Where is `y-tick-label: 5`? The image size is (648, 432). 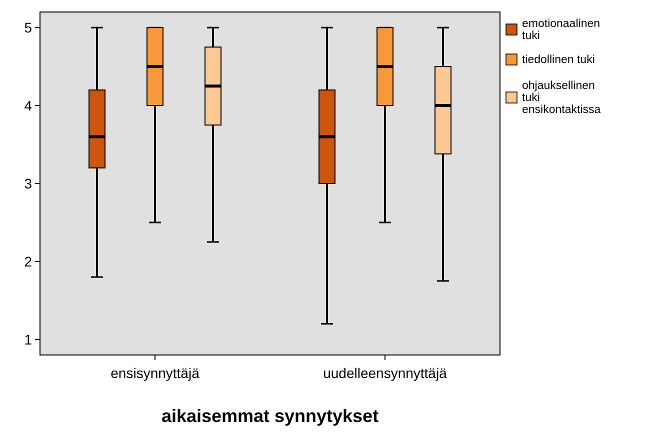
y-tick-label: 5 is located at coordinates (28, 27).